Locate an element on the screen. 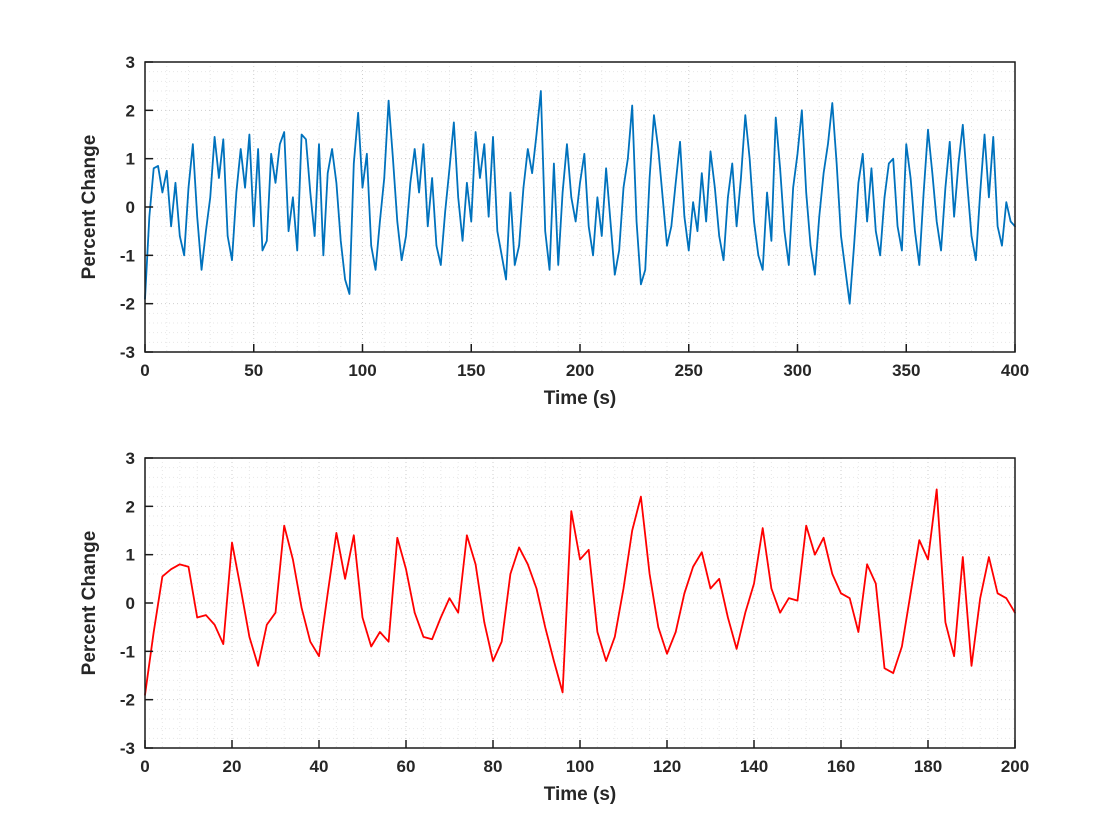 The height and width of the screenshot is (840, 1120). x-tick-label: 60 is located at coordinates (406, 766).